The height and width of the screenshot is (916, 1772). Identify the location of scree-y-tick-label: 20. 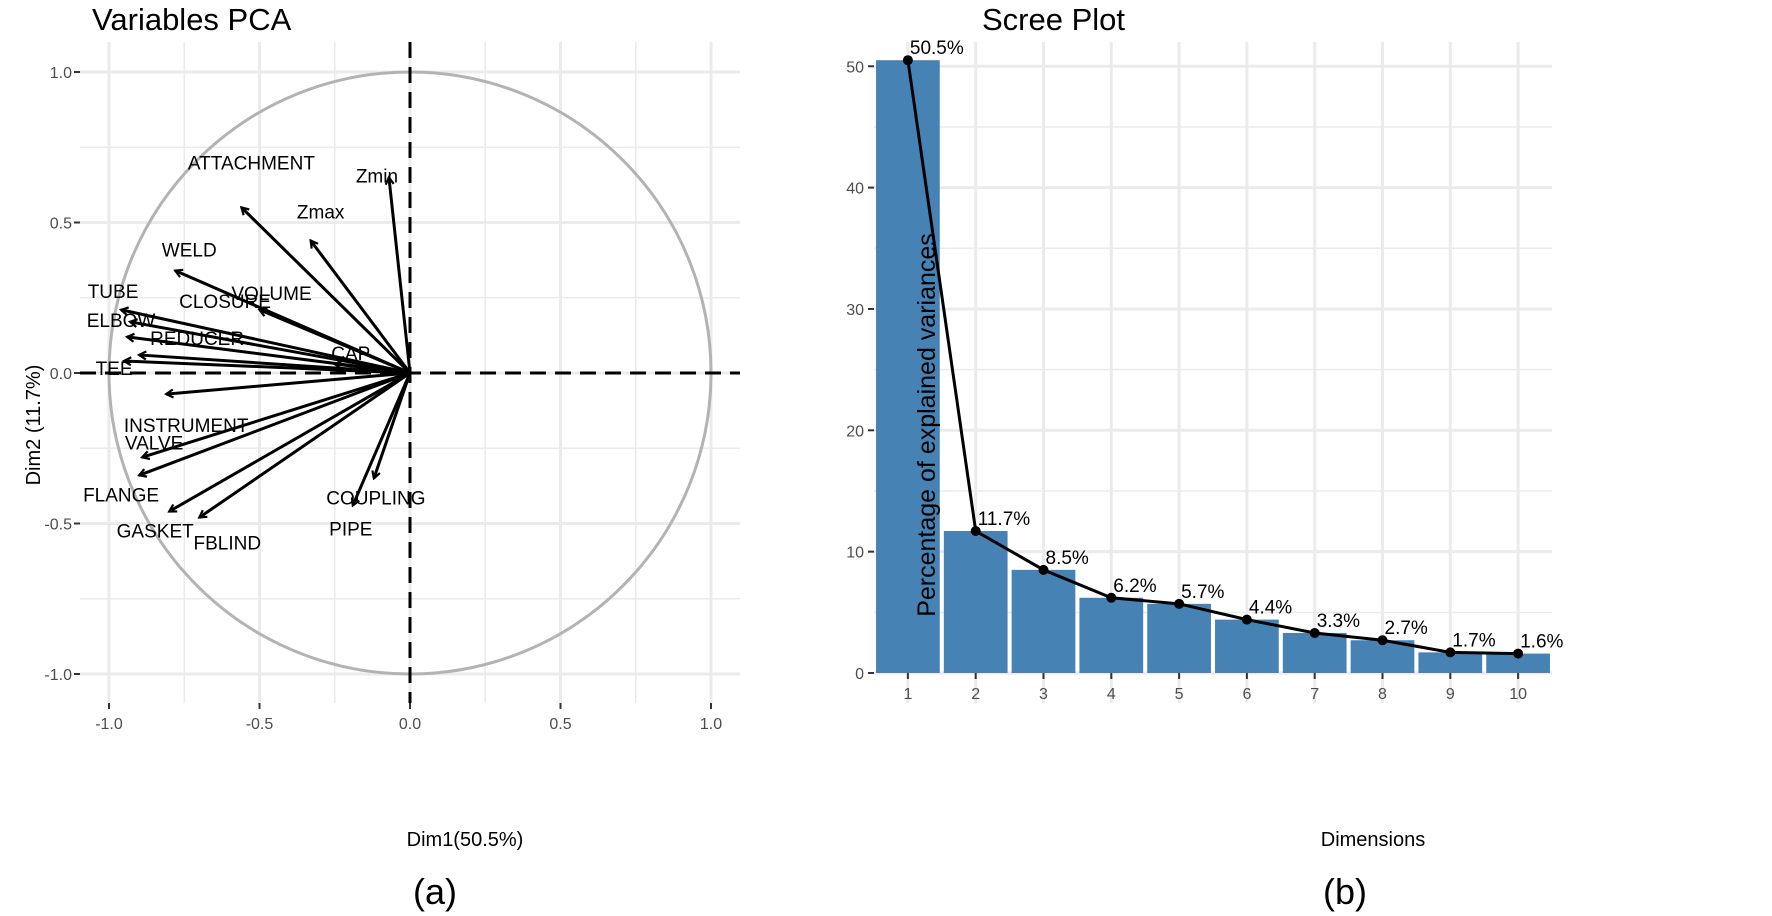
(855, 431).